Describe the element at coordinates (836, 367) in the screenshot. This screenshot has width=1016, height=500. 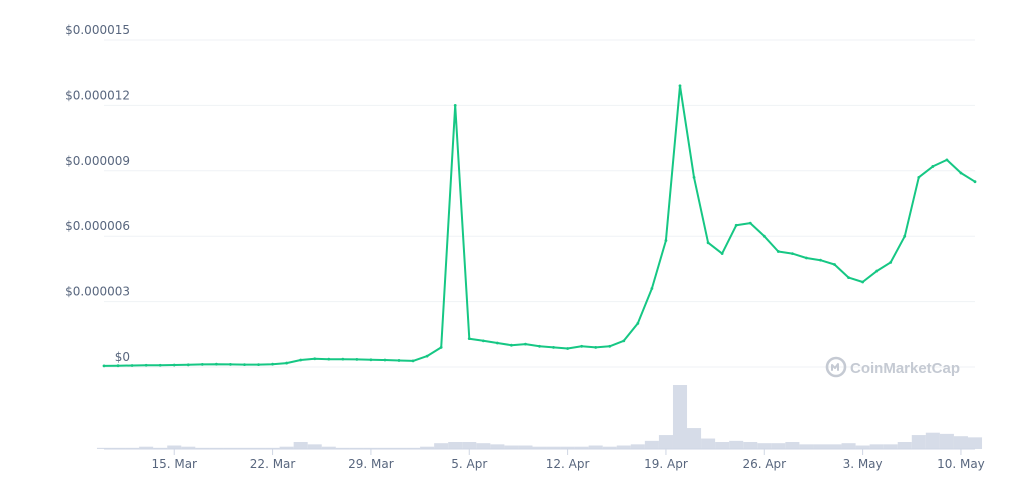
I see `coinmarketcap-logo-icon` at that location.